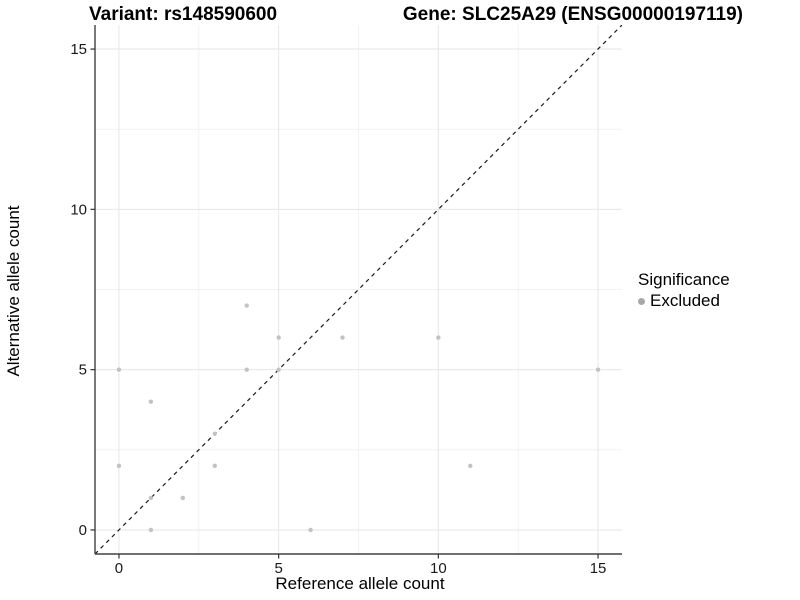 The height and width of the screenshot is (600, 800). What do you see at coordinates (183, 14) in the screenshot?
I see `plot-title-variant: Variant: rs148590600` at bounding box center [183, 14].